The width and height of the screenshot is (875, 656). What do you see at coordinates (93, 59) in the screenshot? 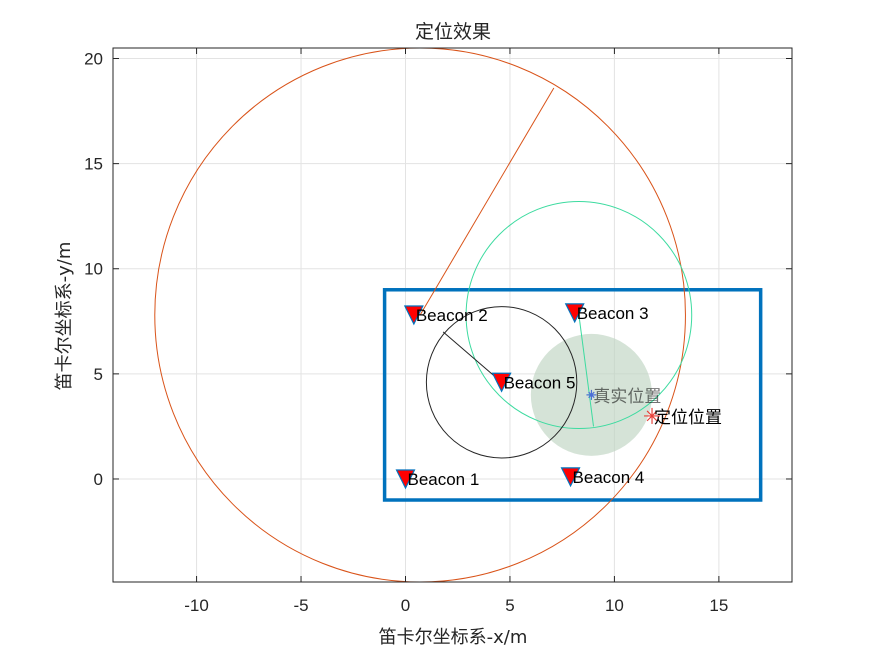
I see `y-tick-label: 20` at bounding box center [93, 59].